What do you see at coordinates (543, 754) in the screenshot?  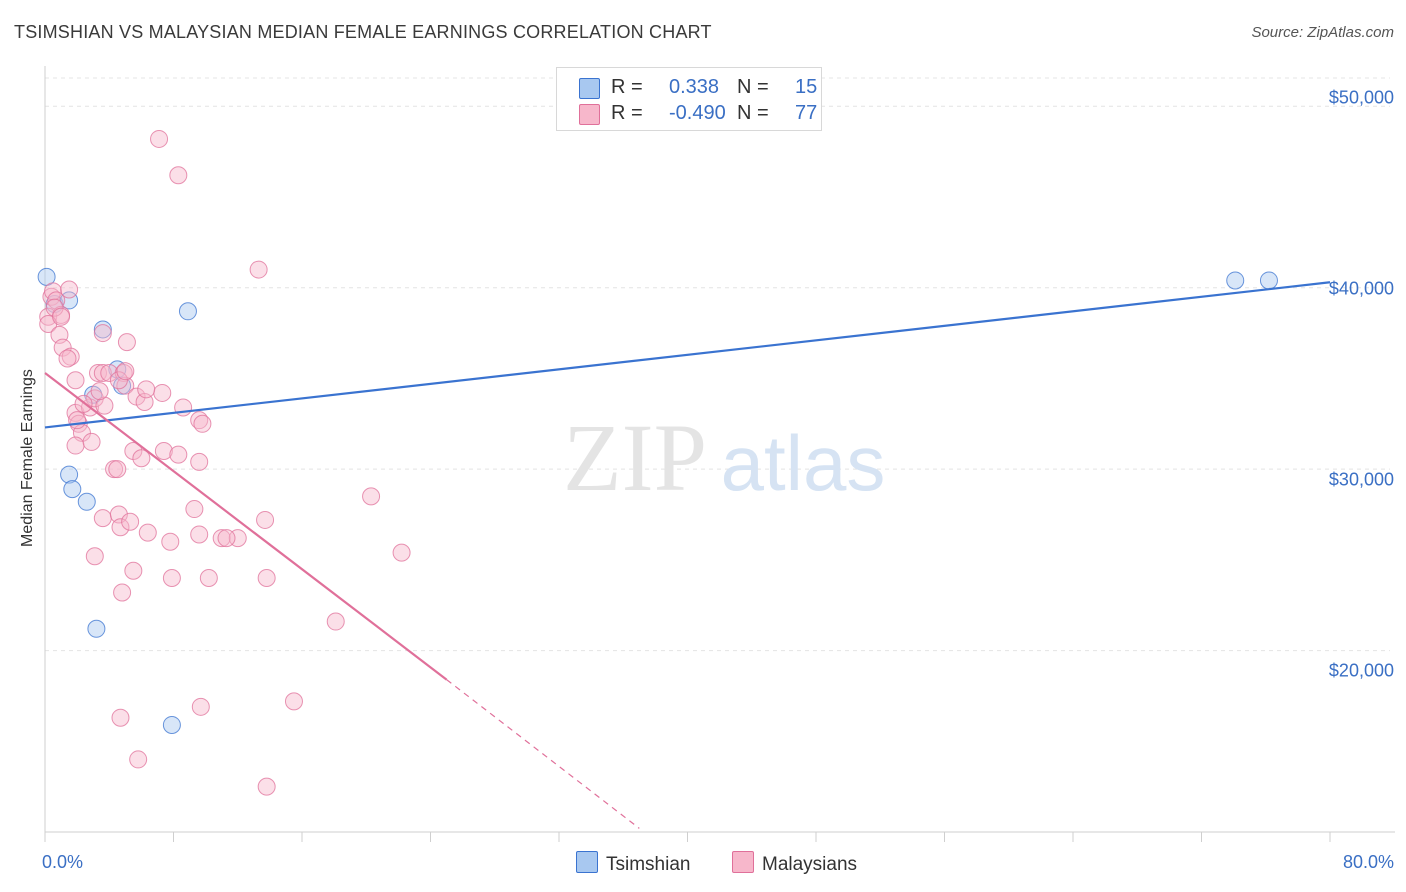 I see `malaysians-trend-extension` at bounding box center [543, 754].